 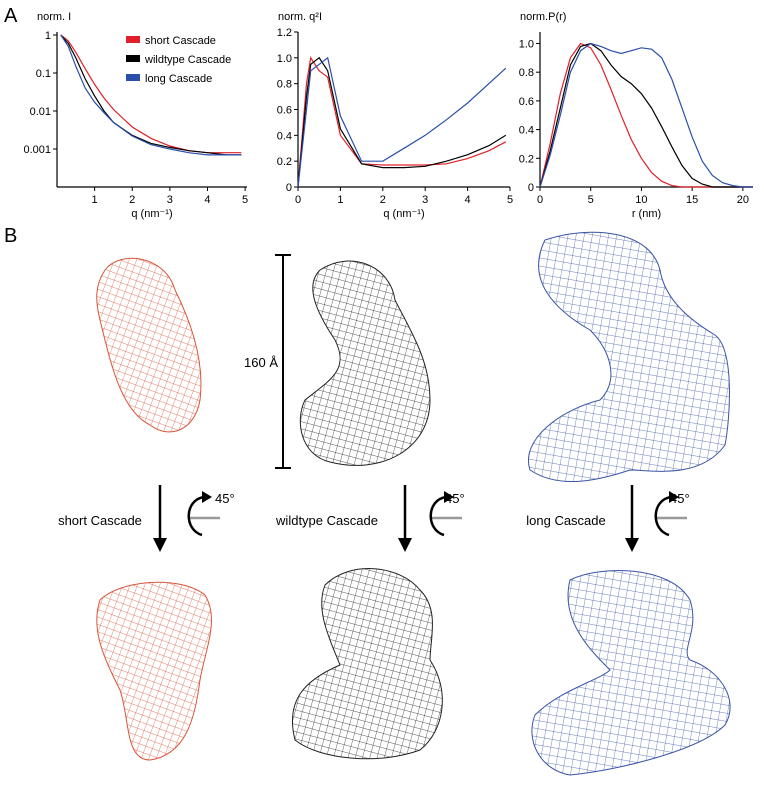 What do you see at coordinates (11, 16) in the screenshot?
I see `panel-label: A` at bounding box center [11, 16].